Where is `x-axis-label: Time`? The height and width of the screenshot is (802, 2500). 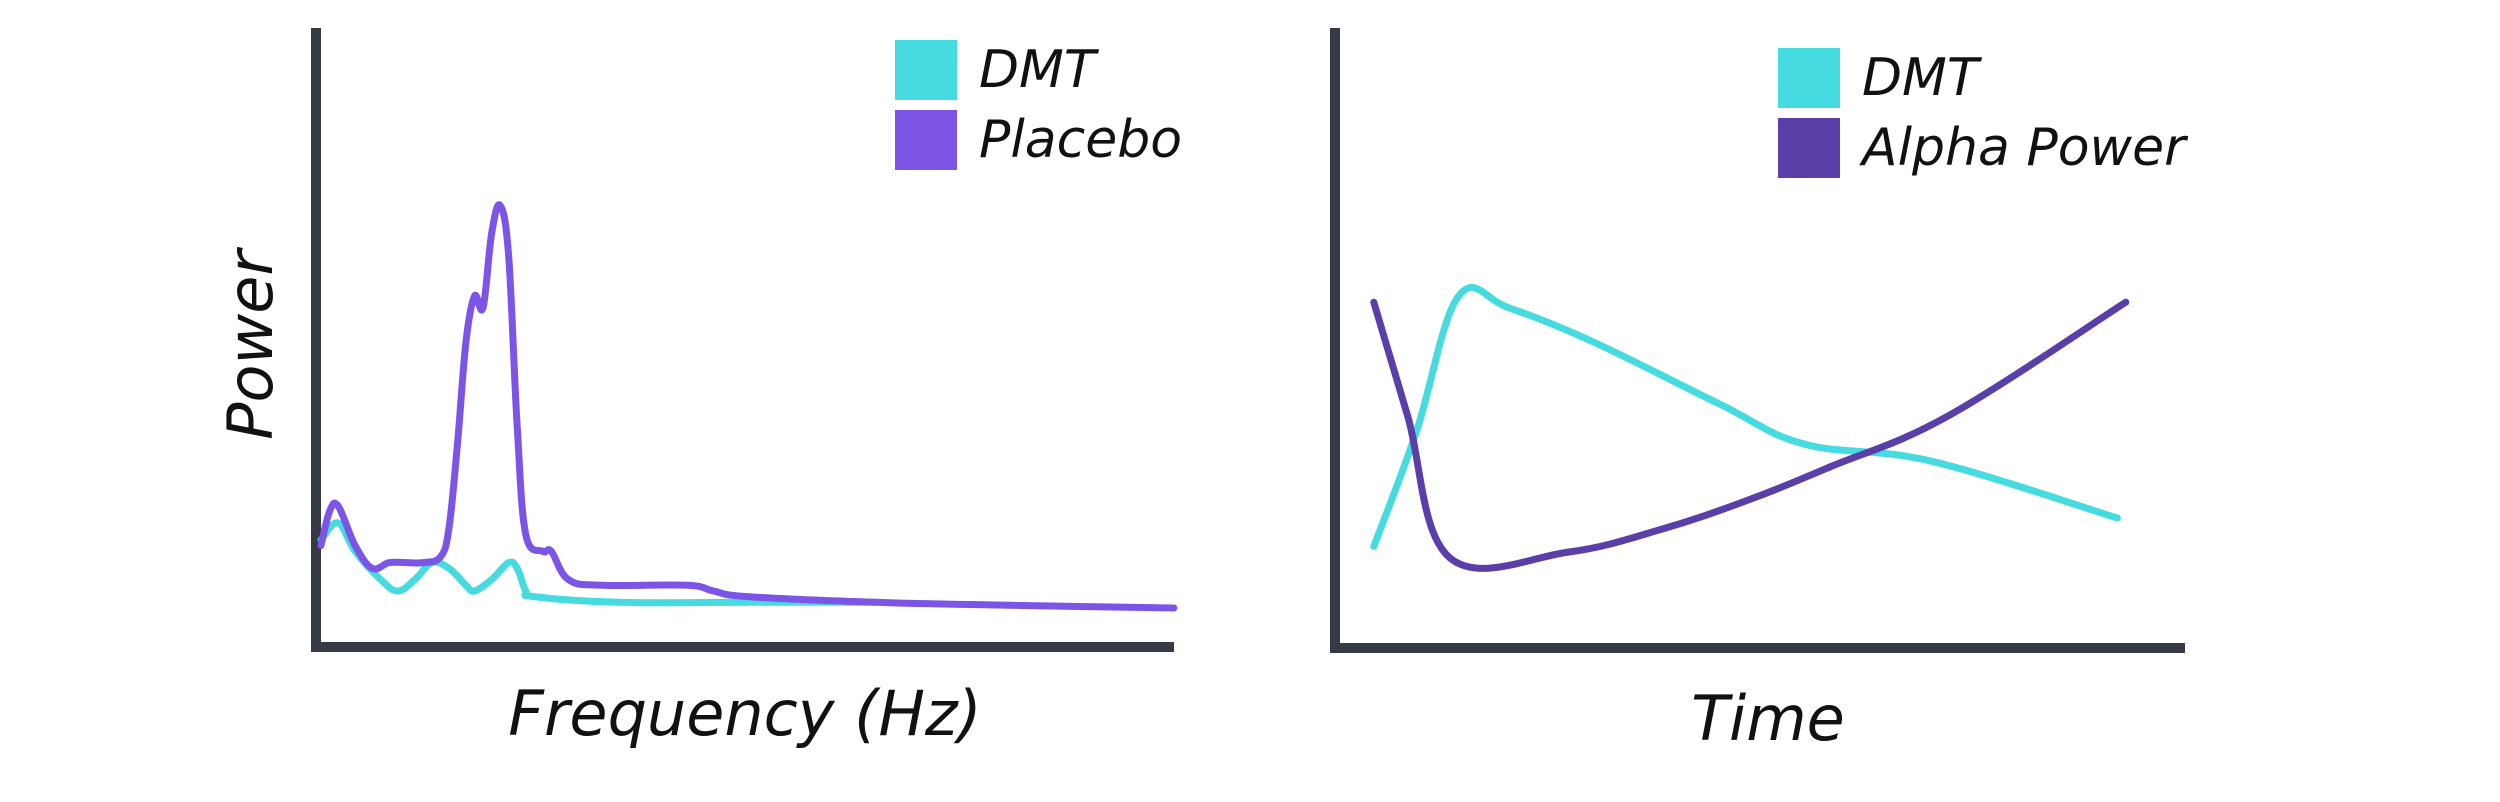 x-axis-label: Time is located at coordinates (1768, 718).